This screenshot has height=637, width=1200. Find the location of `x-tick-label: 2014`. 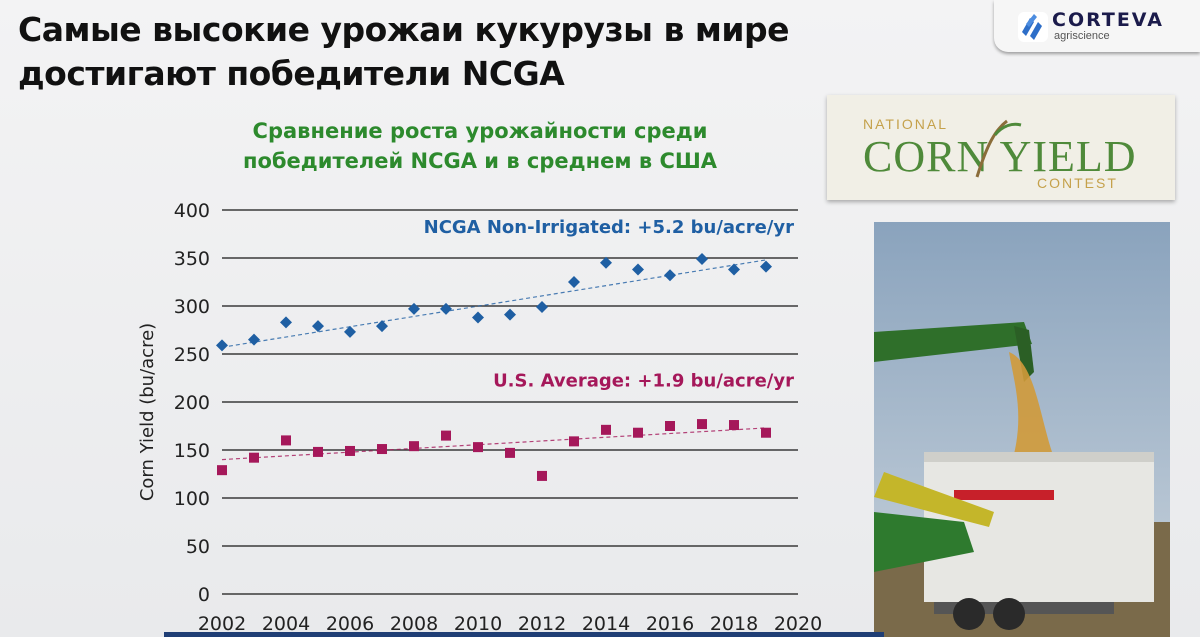

x-tick-label: 2014 is located at coordinates (606, 622).